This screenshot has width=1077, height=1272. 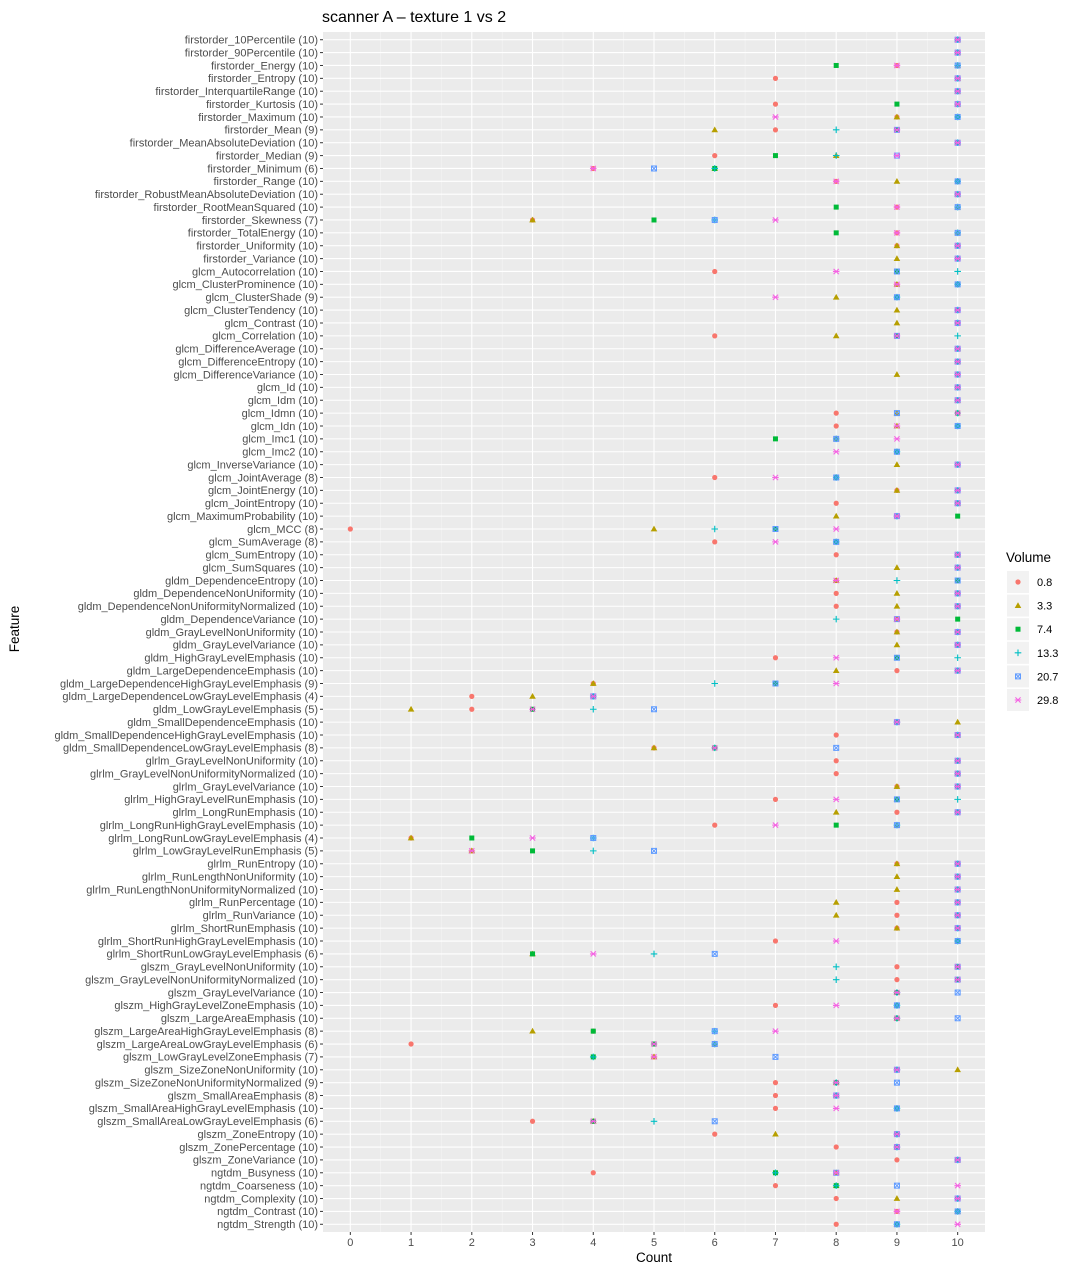 I want to click on legend-item: 7.4, so click(x=1029, y=629).